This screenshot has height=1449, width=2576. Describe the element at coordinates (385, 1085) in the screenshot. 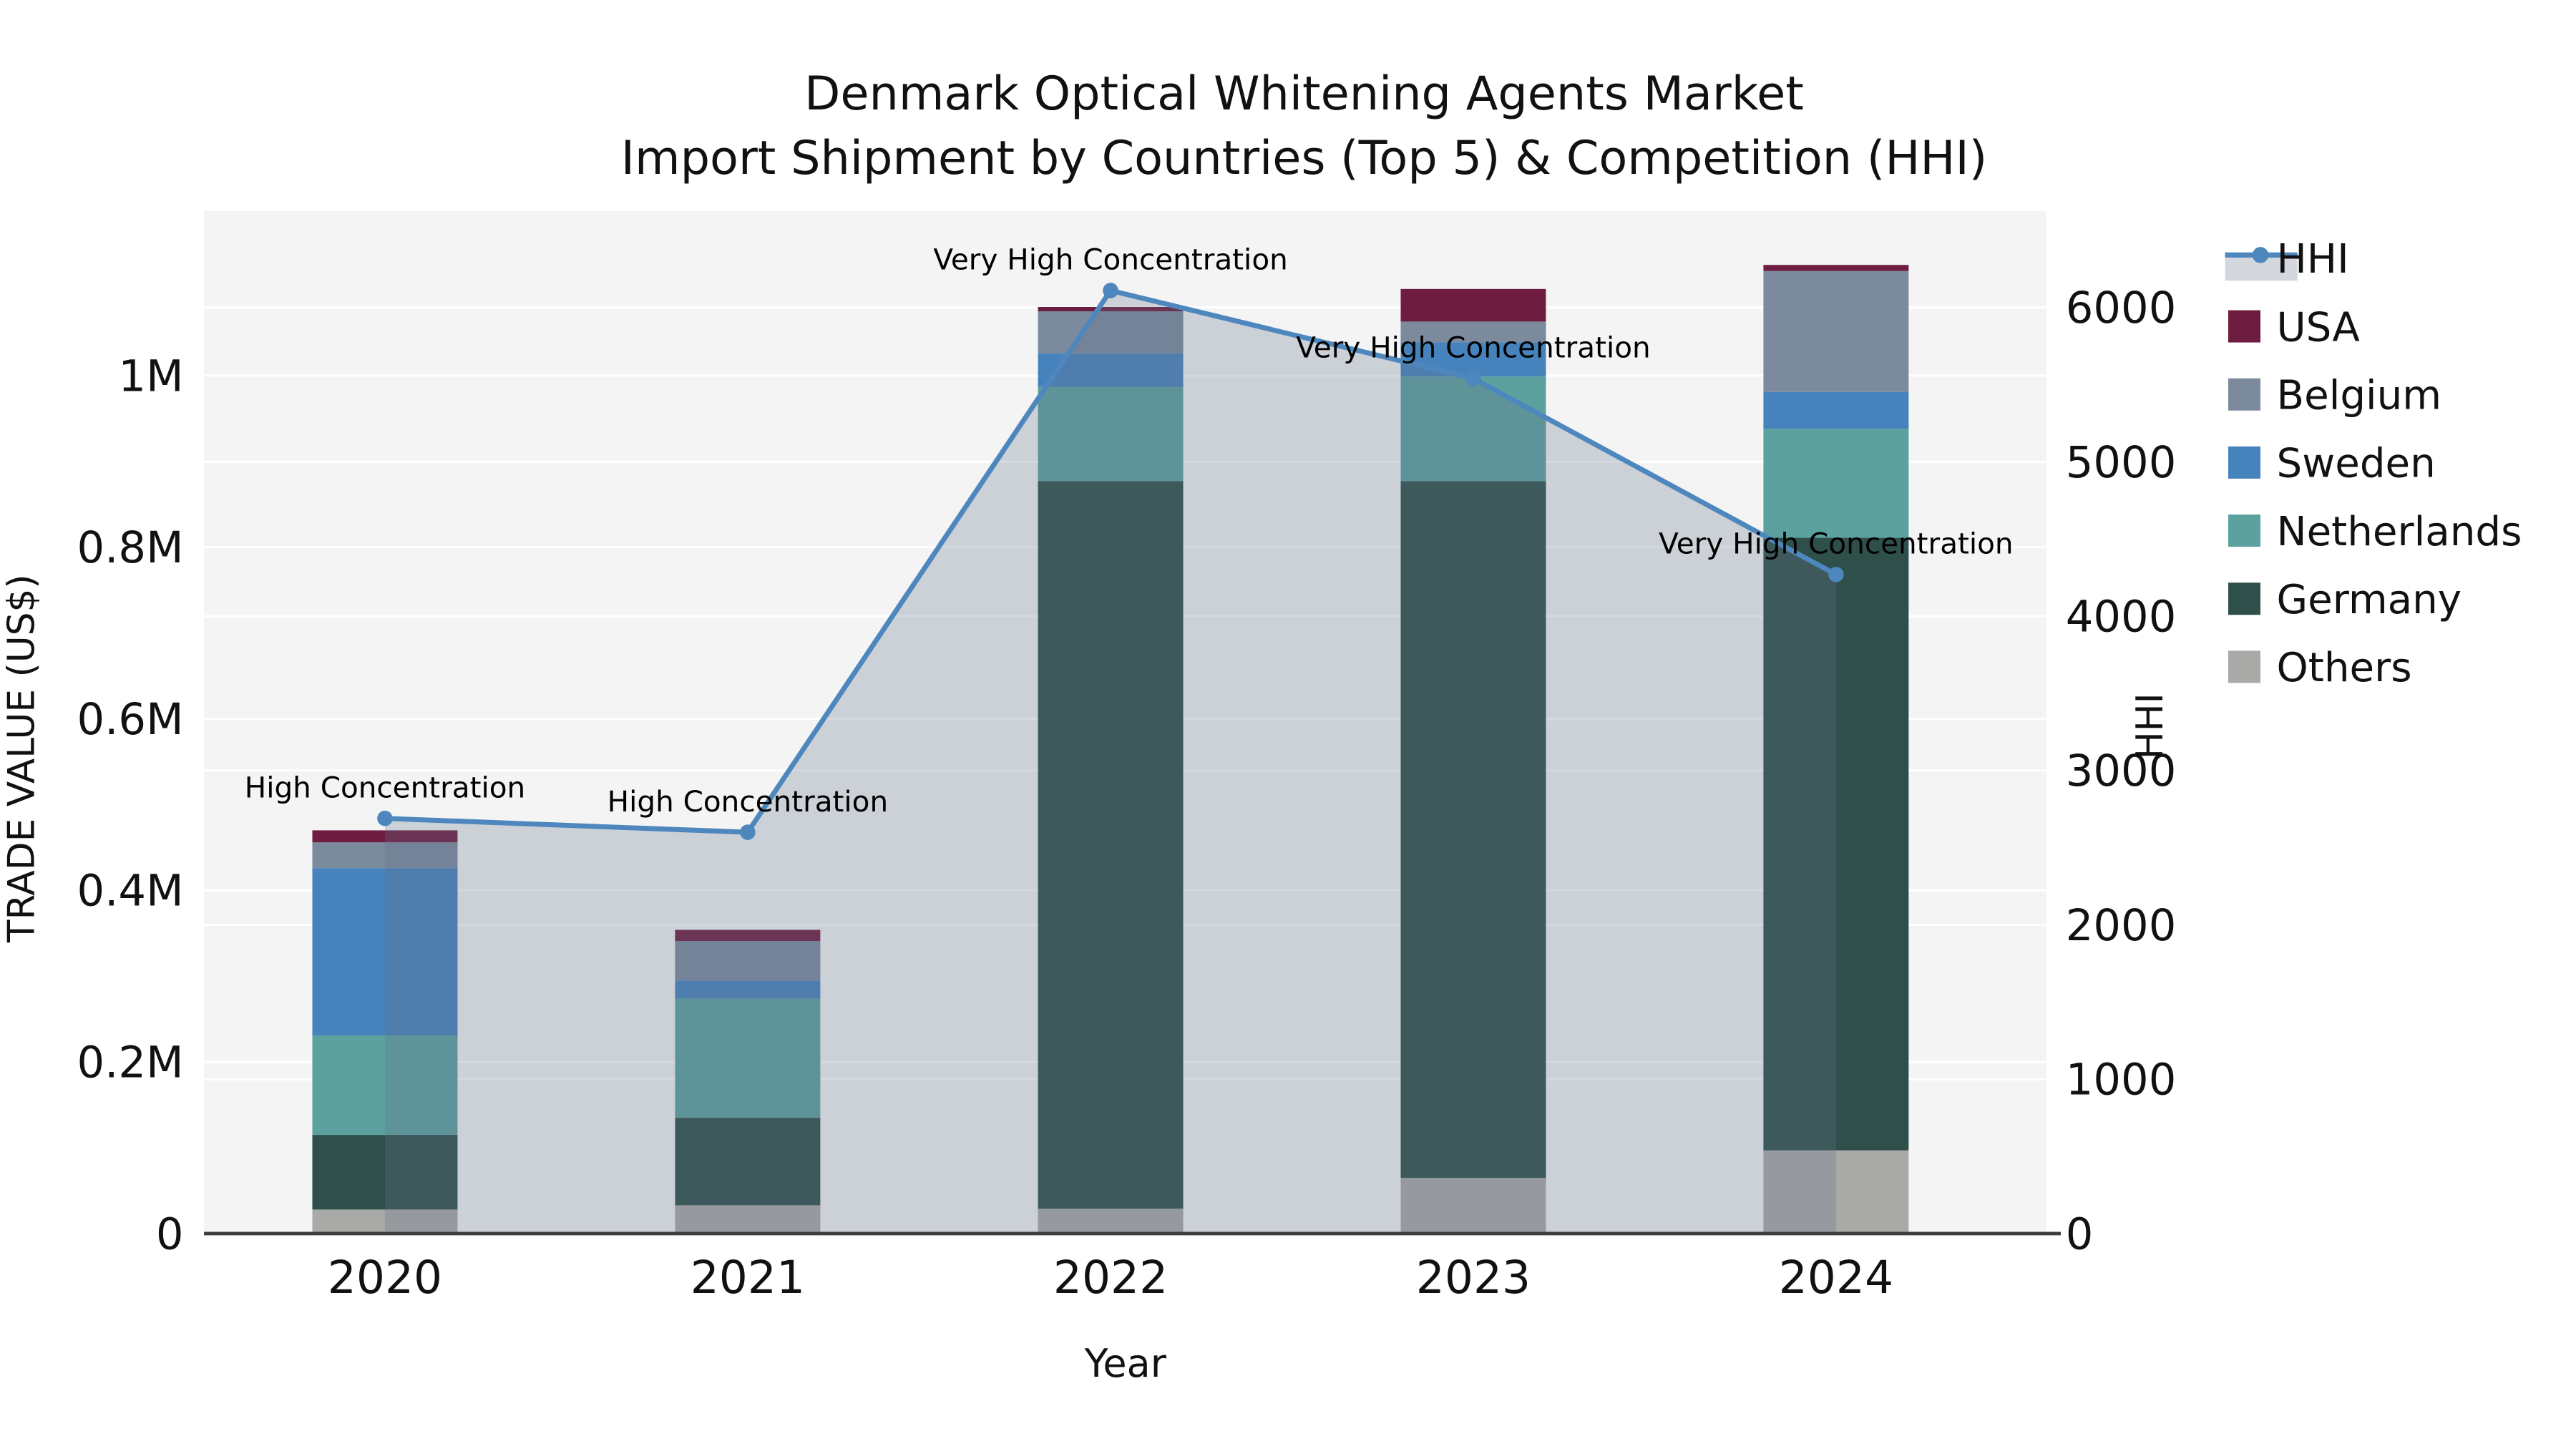

I see `bar-segment-netherlands-2020` at that location.